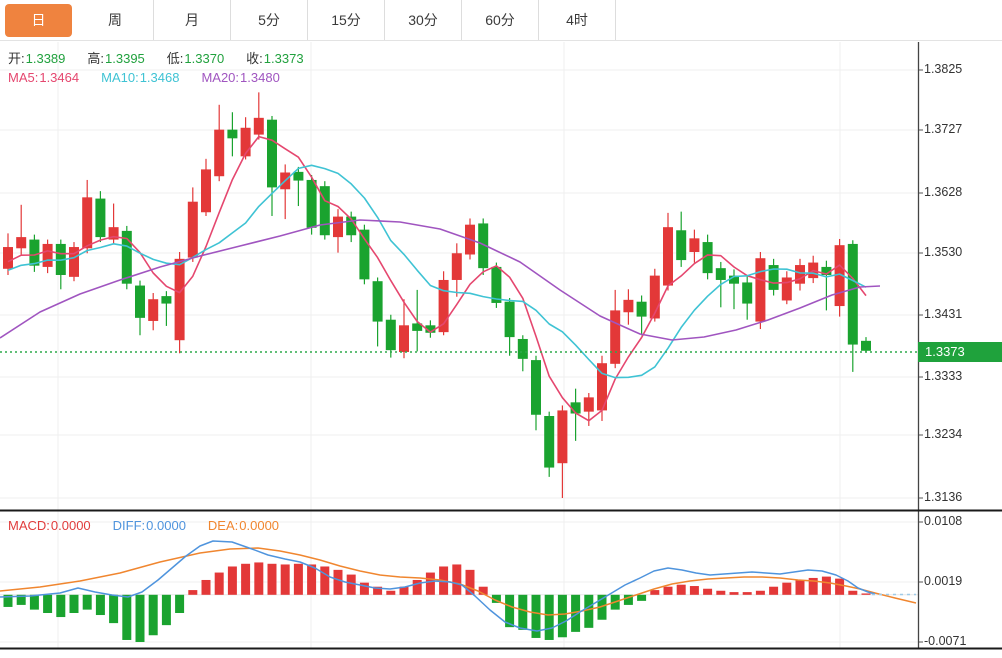  Describe the element at coordinates (140, 77) in the screenshot. I see `ma-row-item: MA10:1.3468` at that location.